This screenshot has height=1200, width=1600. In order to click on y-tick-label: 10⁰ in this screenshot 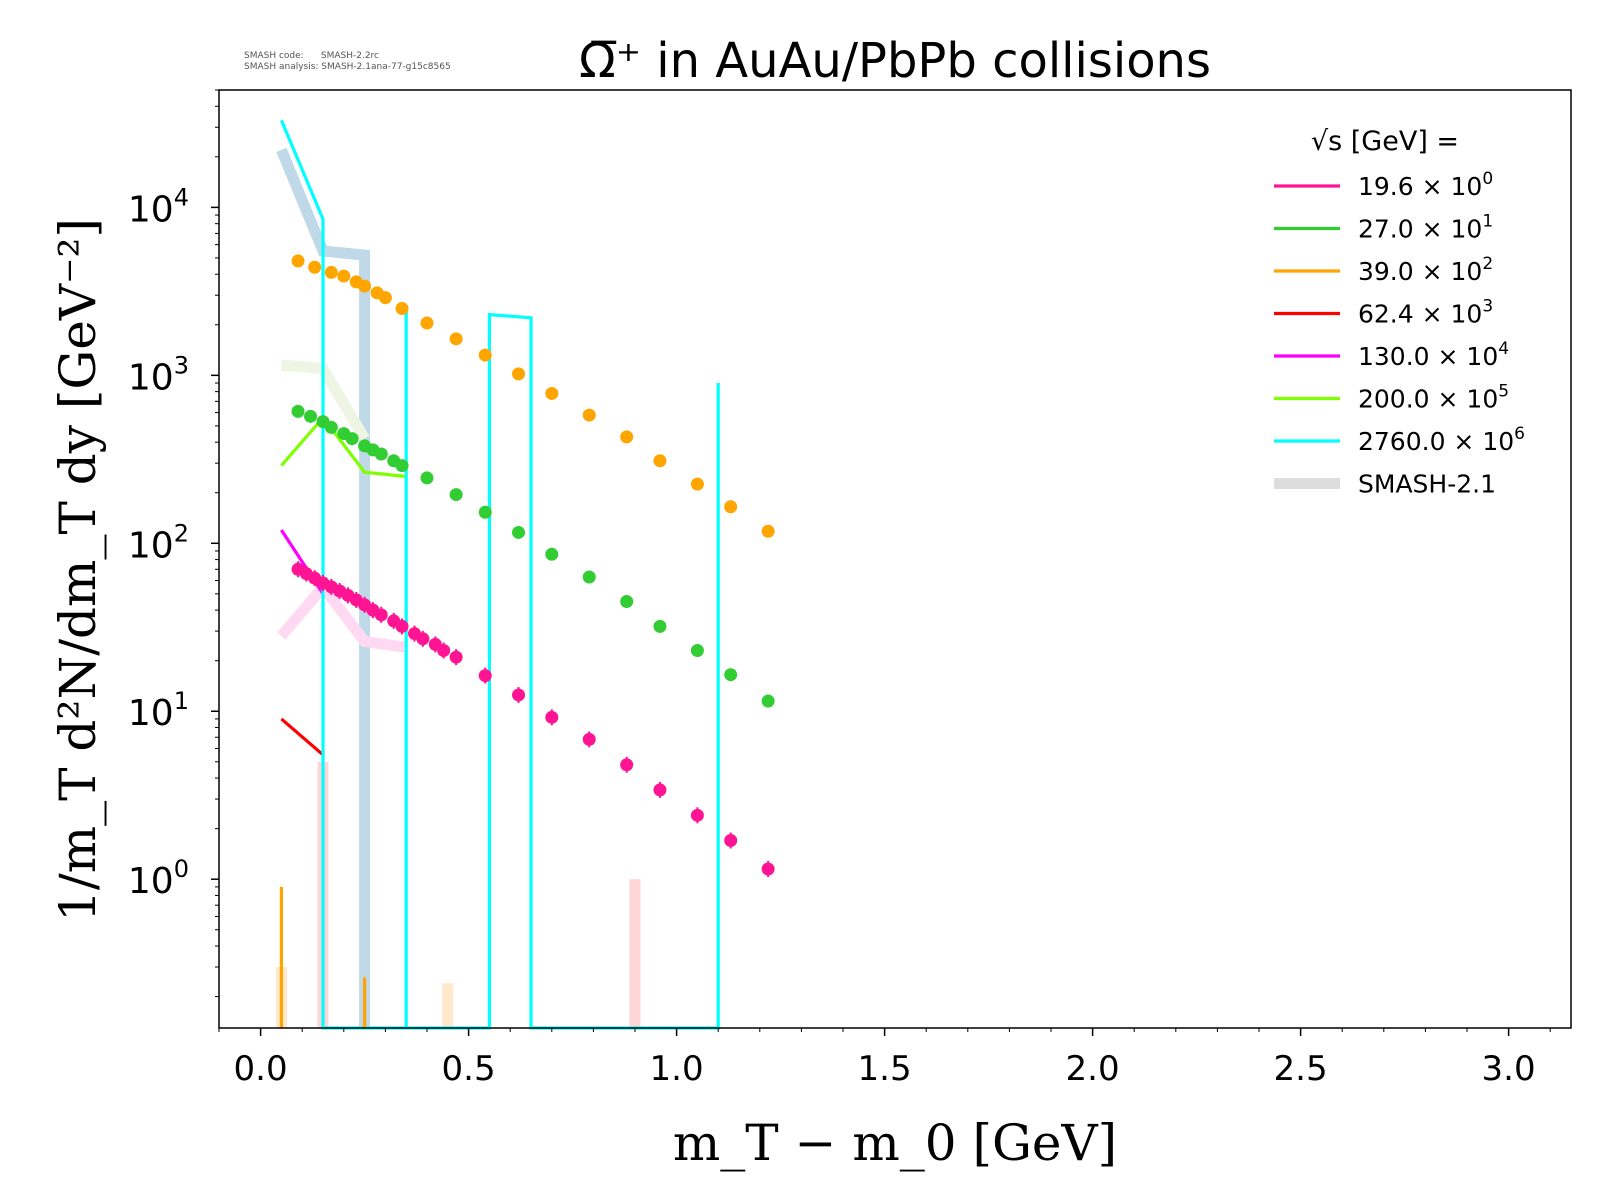, I will do `click(158, 878)`.